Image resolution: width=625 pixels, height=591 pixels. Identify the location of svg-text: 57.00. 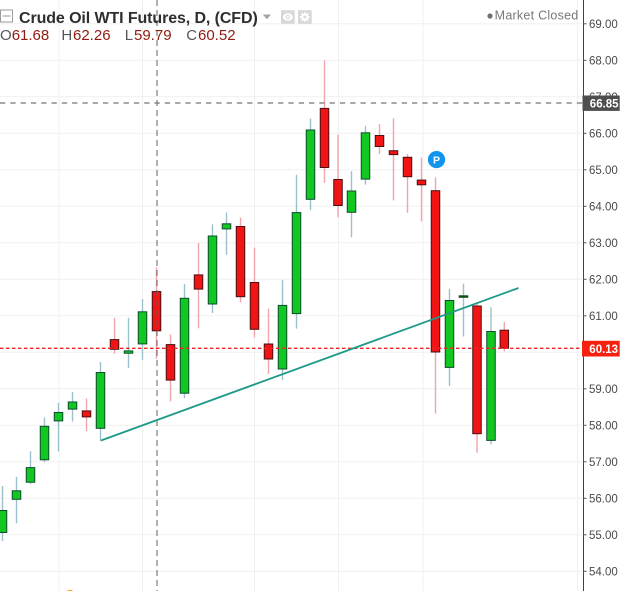
(603, 463).